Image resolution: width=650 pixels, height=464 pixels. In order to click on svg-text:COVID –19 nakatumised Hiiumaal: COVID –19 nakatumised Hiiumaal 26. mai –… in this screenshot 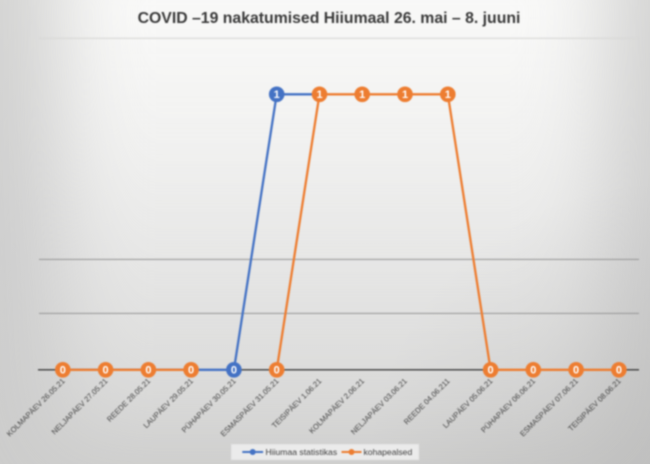, I will do `click(329, 18)`.